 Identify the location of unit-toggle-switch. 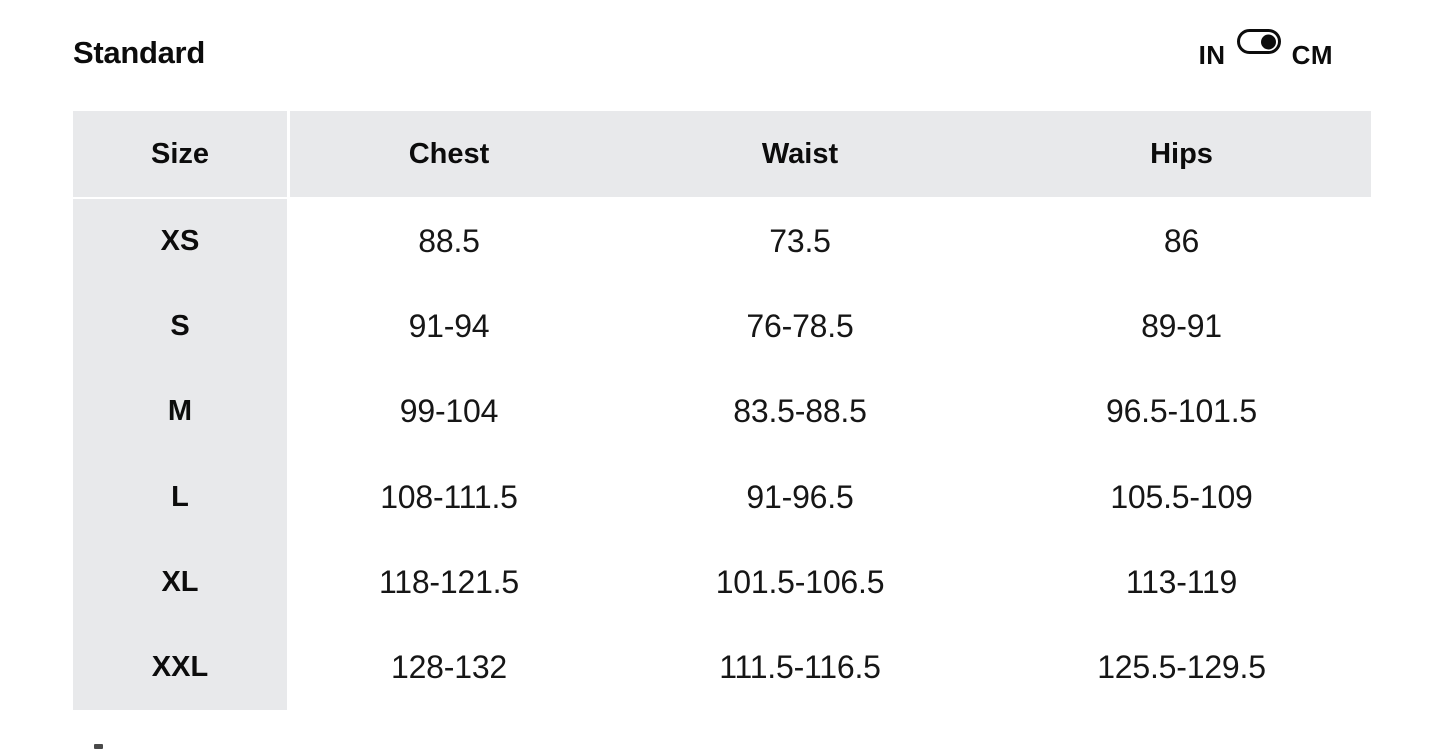
(1258, 41).